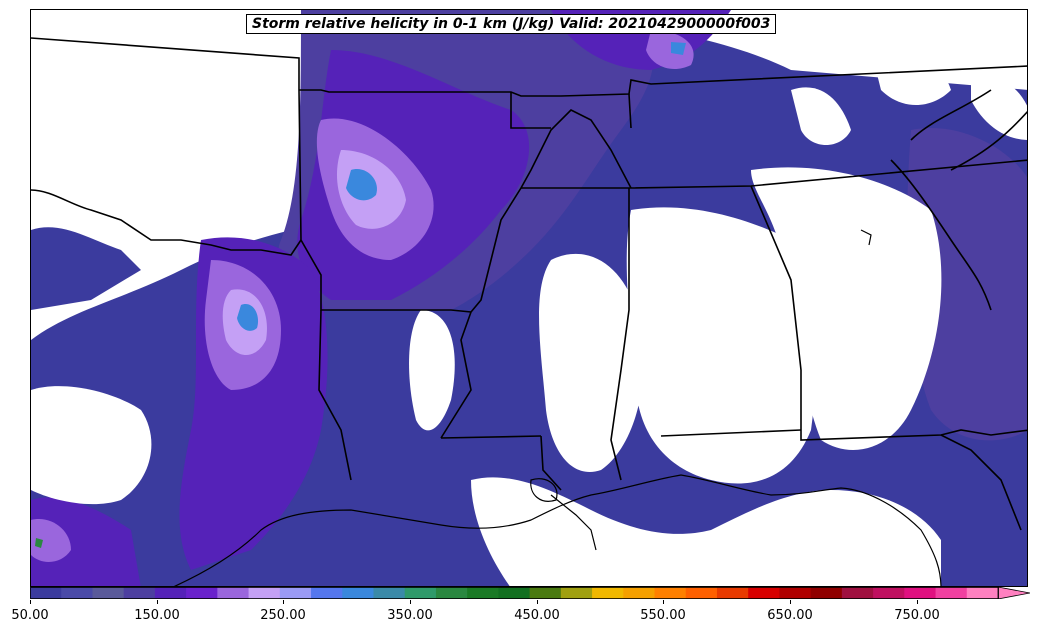  I want to click on colorbar-tick-label: 150.00, so click(157, 615).